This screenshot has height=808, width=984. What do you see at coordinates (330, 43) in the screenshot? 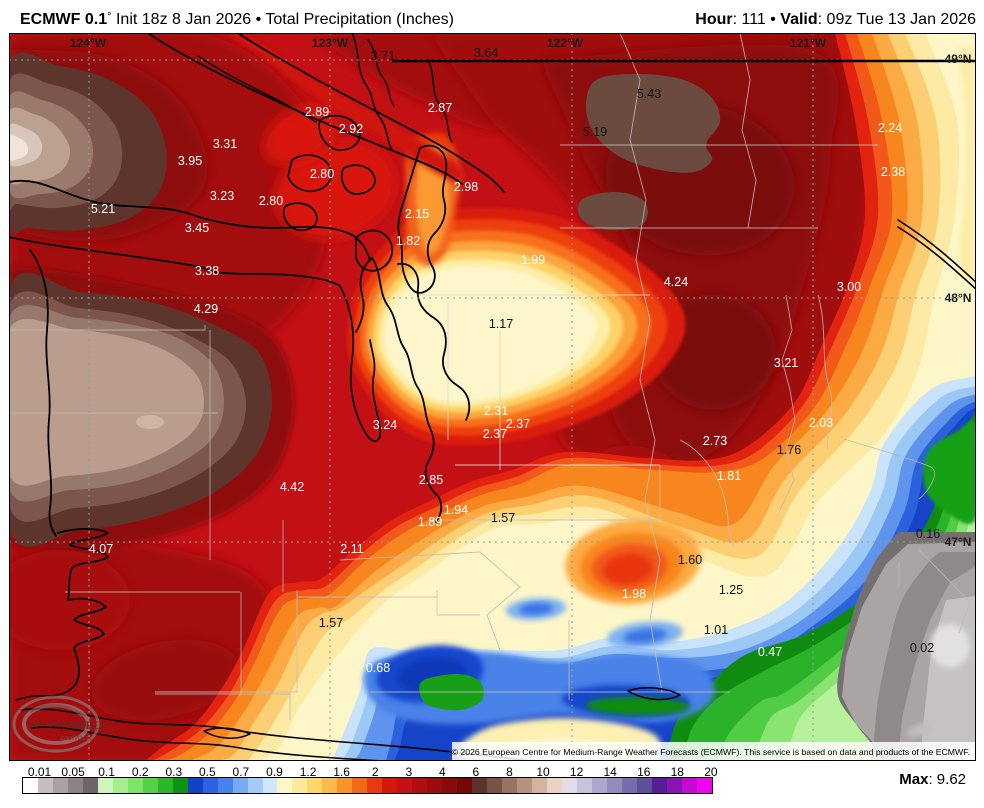
I see `svg-text: 123°W` at bounding box center [330, 43].